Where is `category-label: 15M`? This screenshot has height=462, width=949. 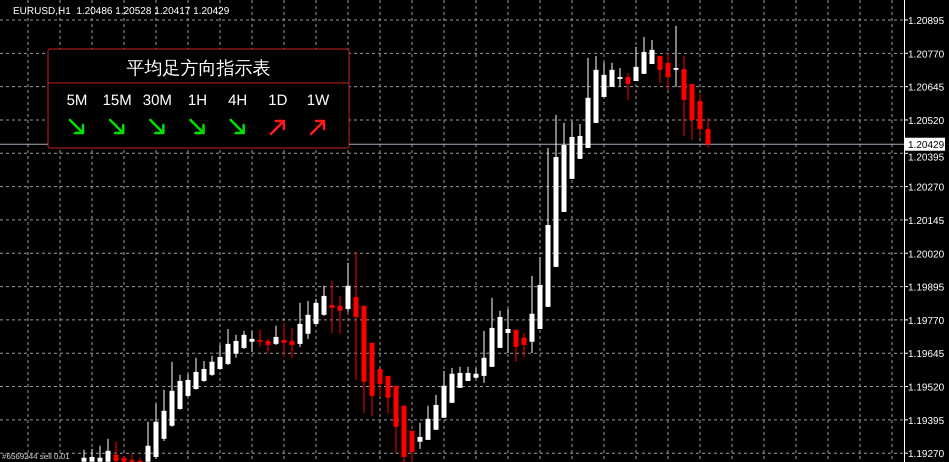 category-label: 15M is located at coordinates (117, 100).